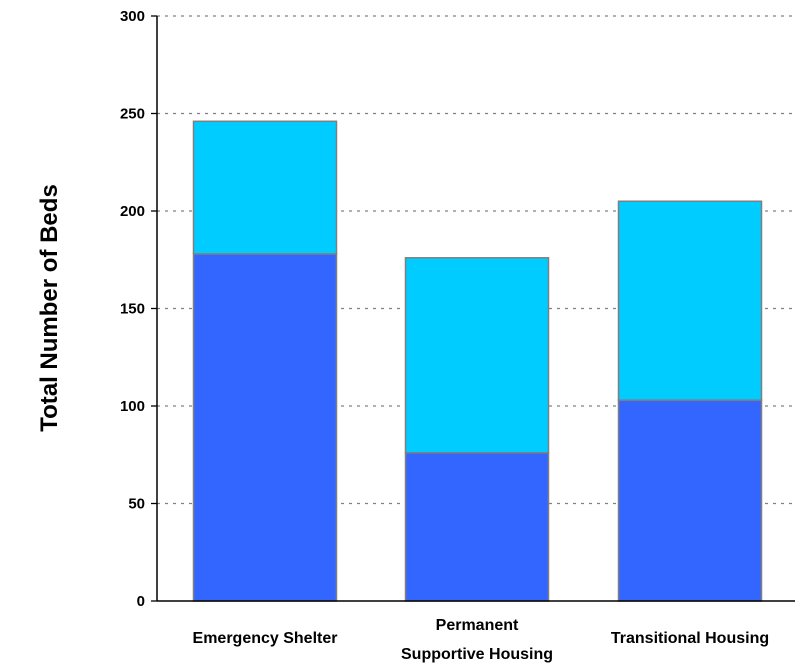  I want to click on y-axis-title: Total Number of Beds, so click(49, 308).